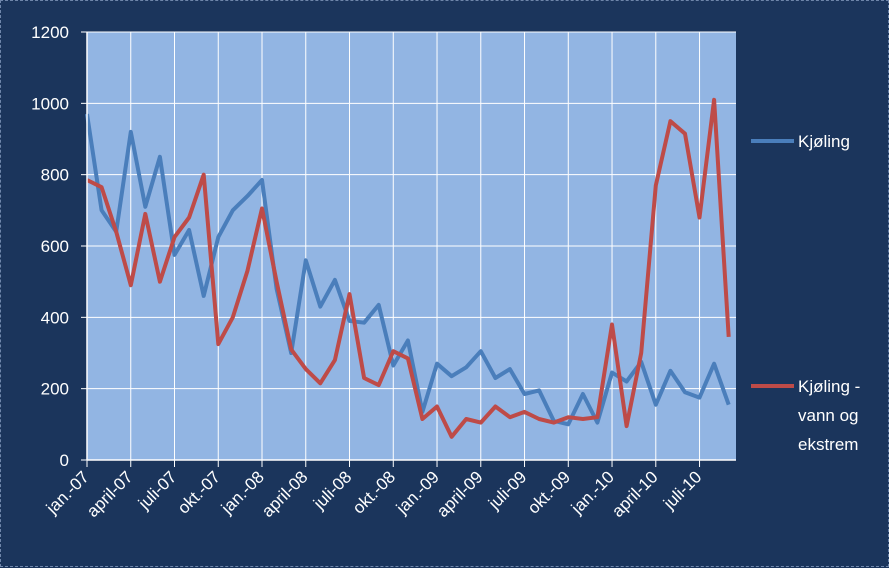 Image resolution: width=889 pixels, height=568 pixels. I want to click on x-tick-label: juli-07, so click(157, 490).